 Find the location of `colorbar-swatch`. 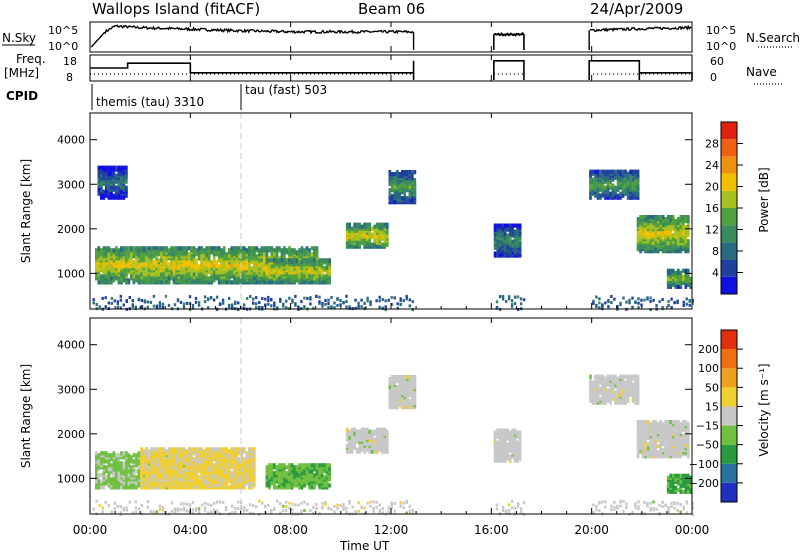

colorbar-swatch is located at coordinates (729, 131).